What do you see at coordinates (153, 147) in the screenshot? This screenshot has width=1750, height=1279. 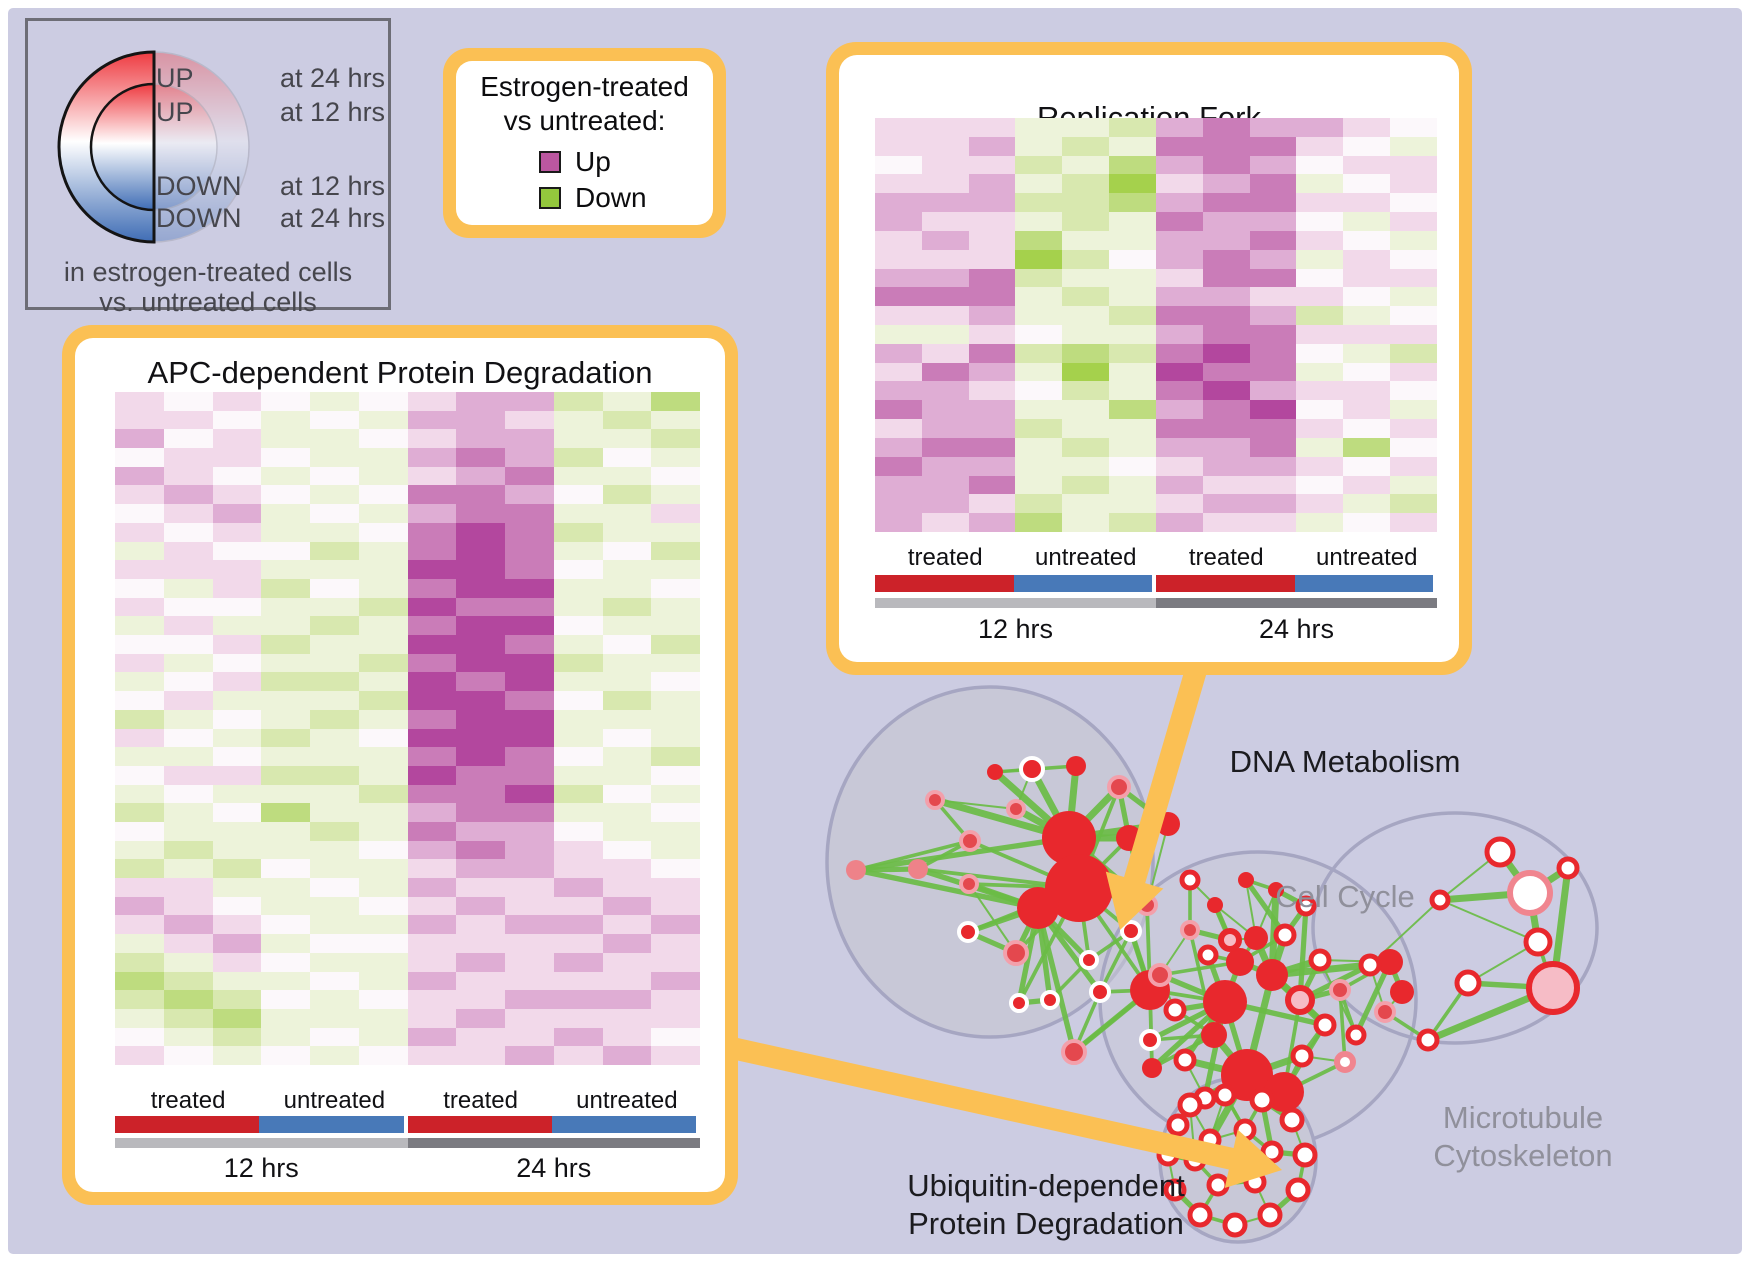 I see `up-down-gradient-rings` at bounding box center [153, 147].